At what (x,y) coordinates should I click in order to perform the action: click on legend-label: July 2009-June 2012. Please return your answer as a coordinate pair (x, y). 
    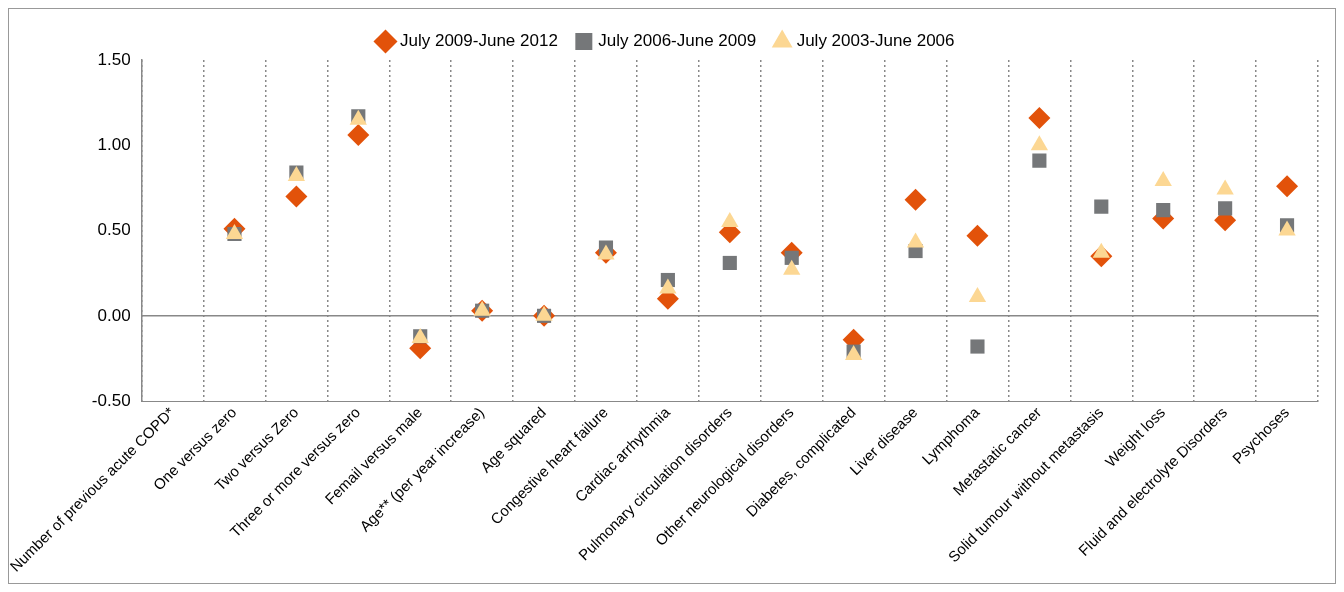
    Looking at the image, I should click on (478, 41).